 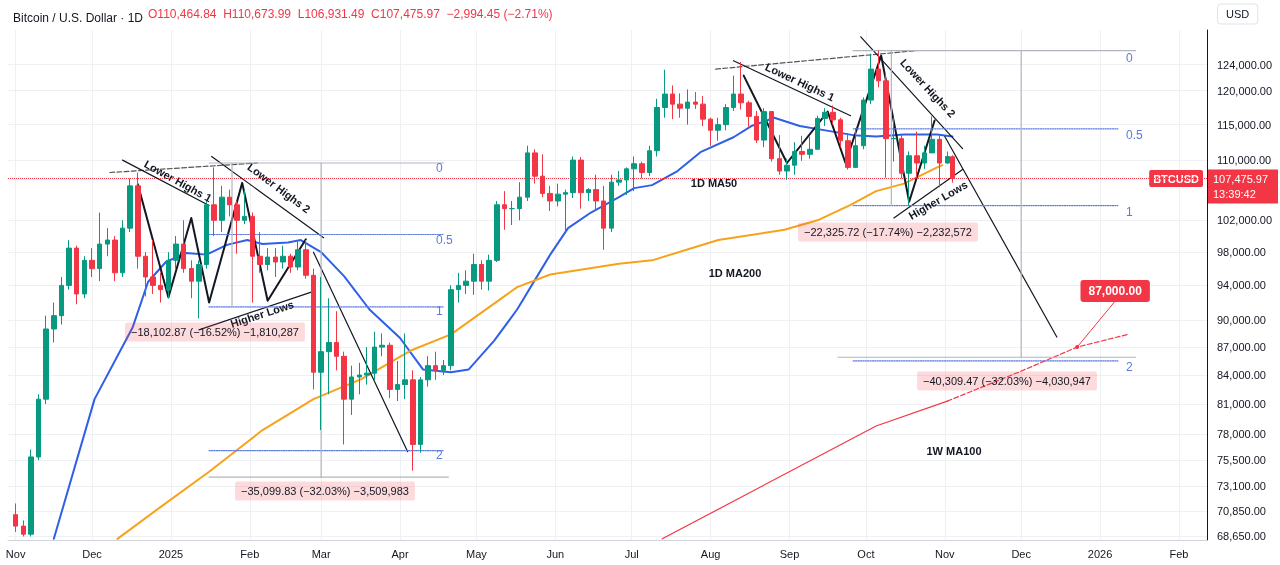 What do you see at coordinates (1241, 434) in the screenshot?
I see `y-tick-label: 78,000.00` at bounding box center [1241, 434].